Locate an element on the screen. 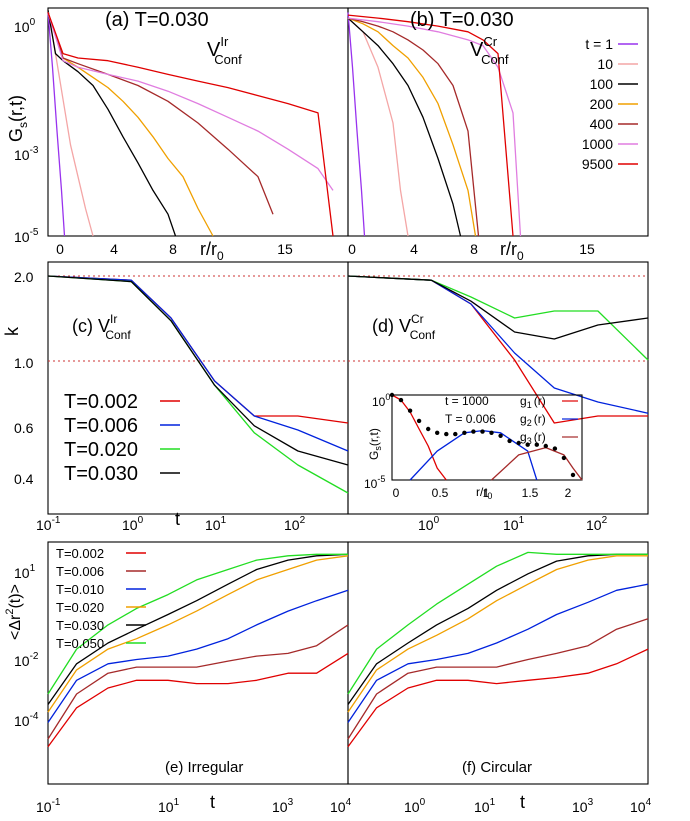  panel-d-series is located at coordinates (498, 349).